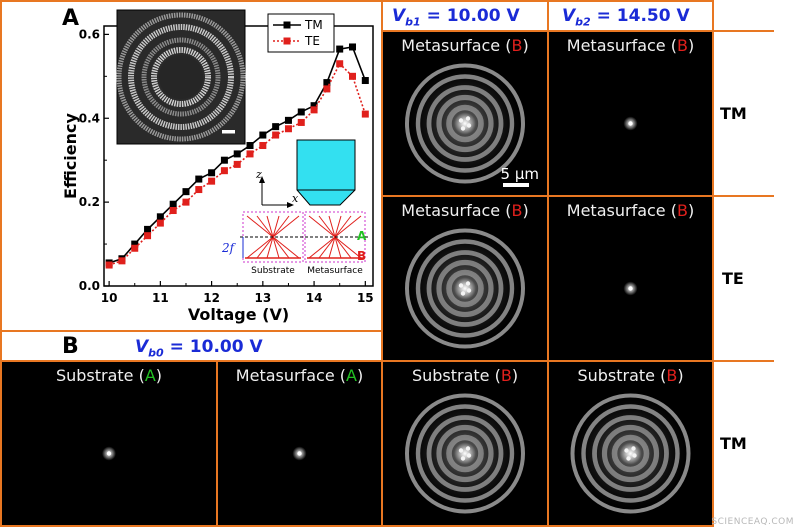 The width and height of the screenshot is (800, 530). What do you see at coordinates (583, 22) in the screenshot?
I see `vb2-subscript: b2` at bounding box center [583, 22].